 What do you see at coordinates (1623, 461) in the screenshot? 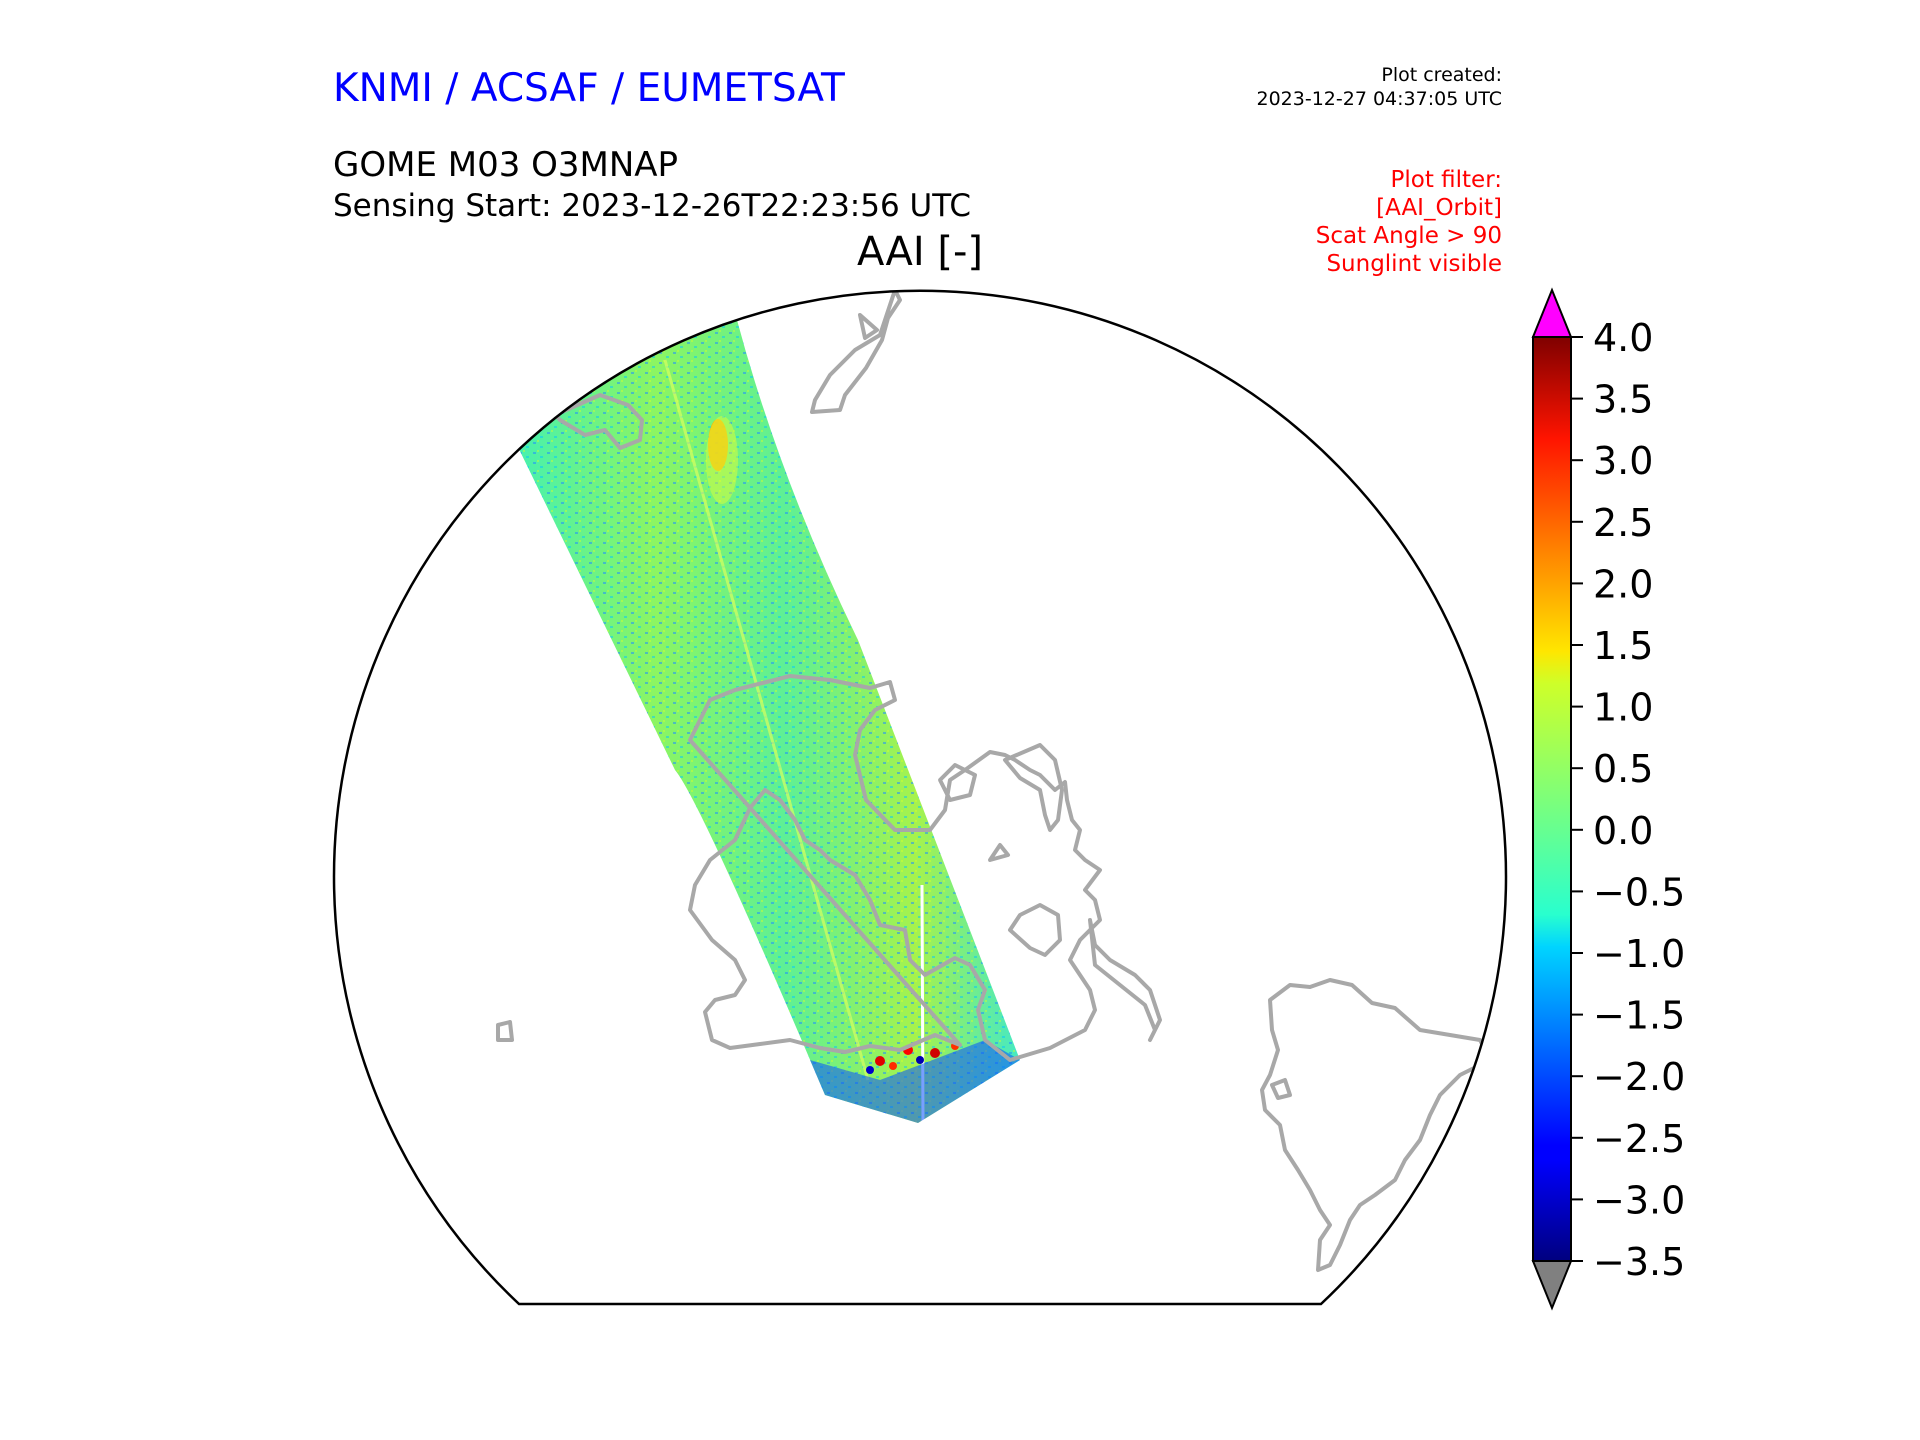
I see `colorbar-tick-label: 3.0` at bounding box center [1623, 461].